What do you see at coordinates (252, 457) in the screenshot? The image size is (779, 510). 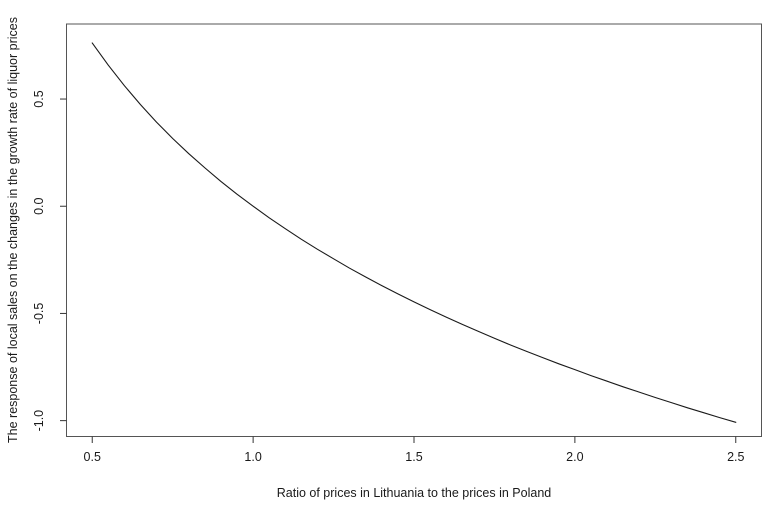 I see `x-axis-tick-label: 1.0` at bounding box center [252, 457].